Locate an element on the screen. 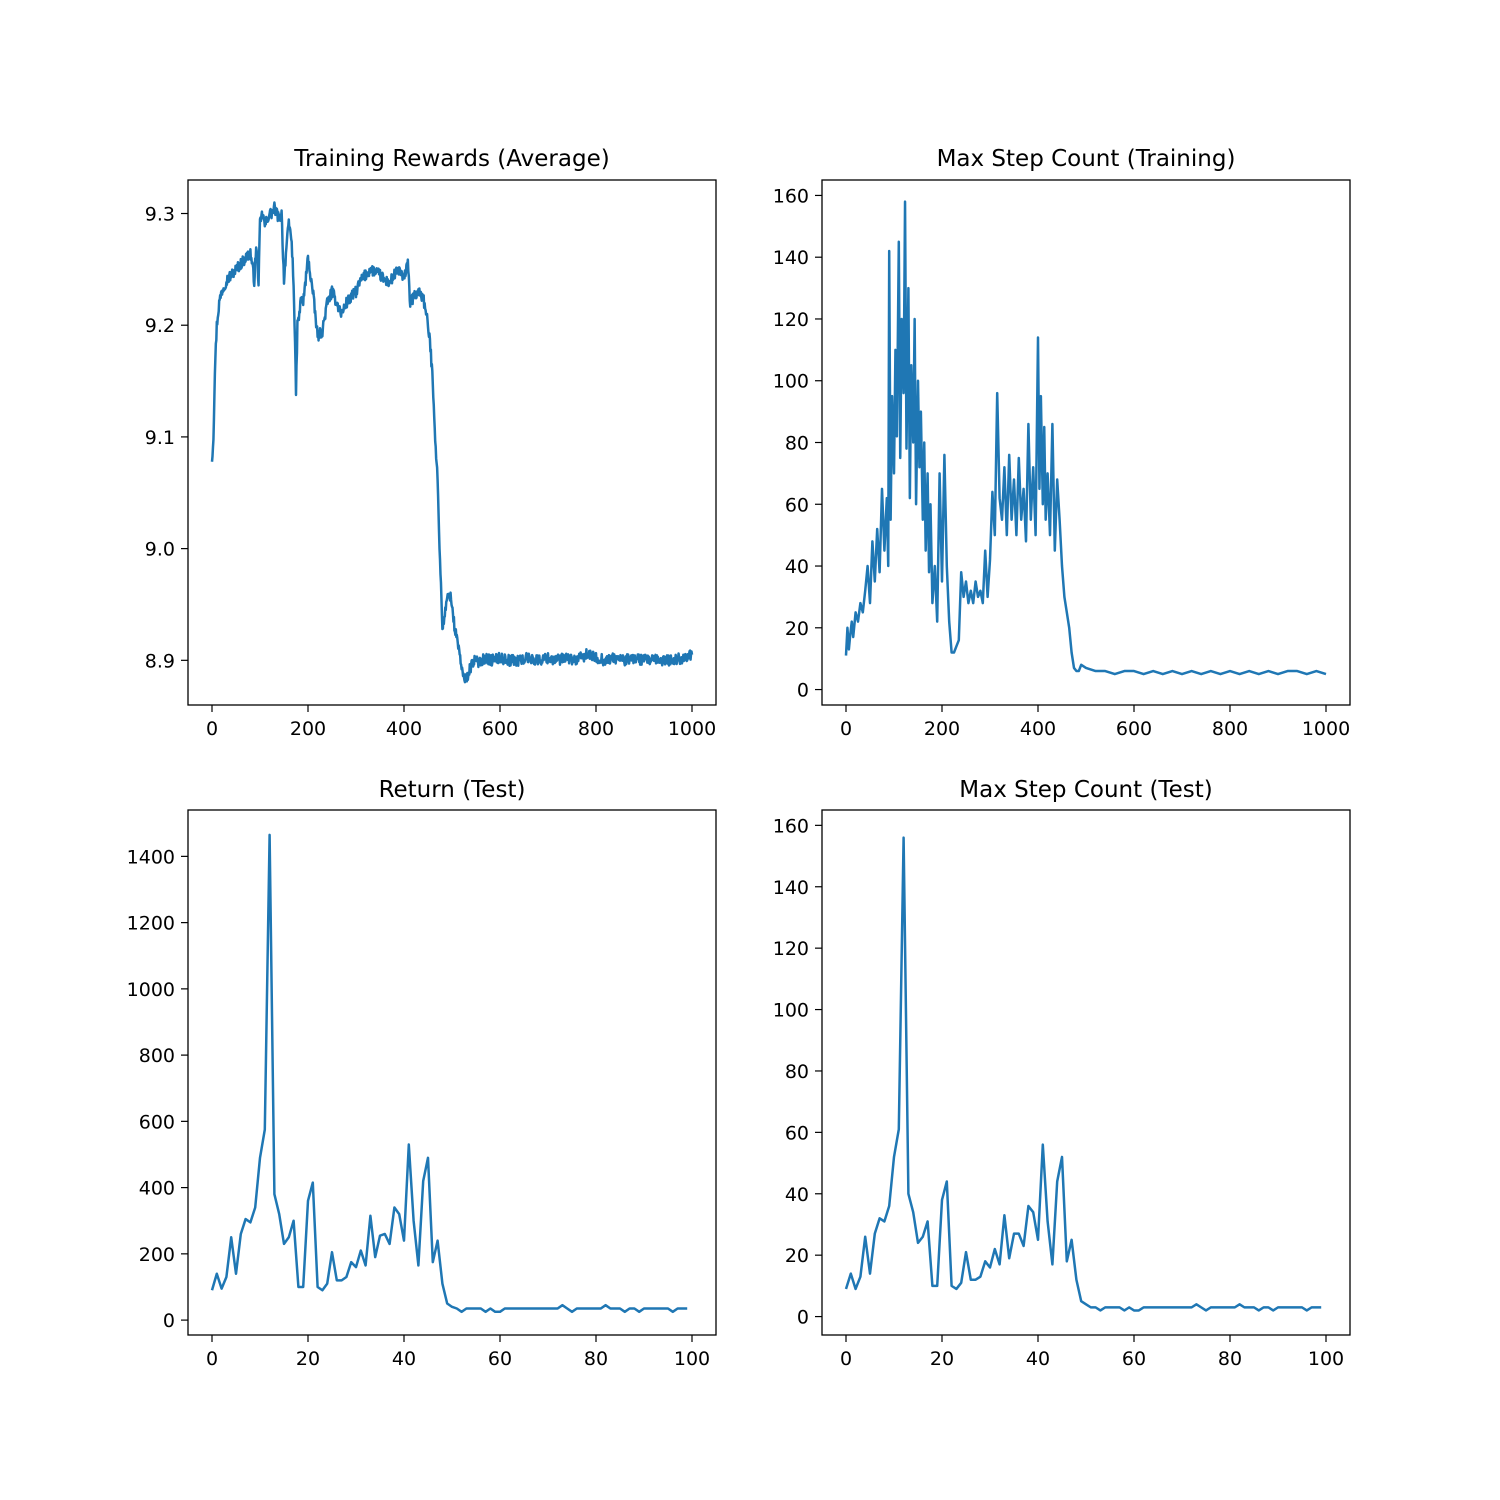 This screenshot has height=1500, width=1500. y-tick-label: 400 is located at coordinates (157, 1189).